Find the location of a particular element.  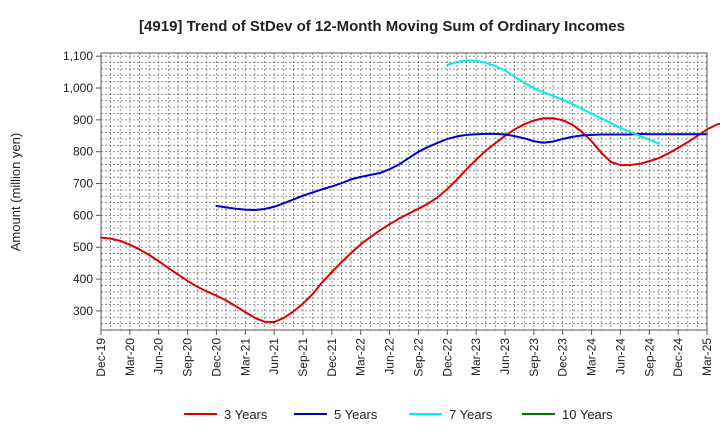

y-tick-label: 400 is located at coordinates (83, 279).